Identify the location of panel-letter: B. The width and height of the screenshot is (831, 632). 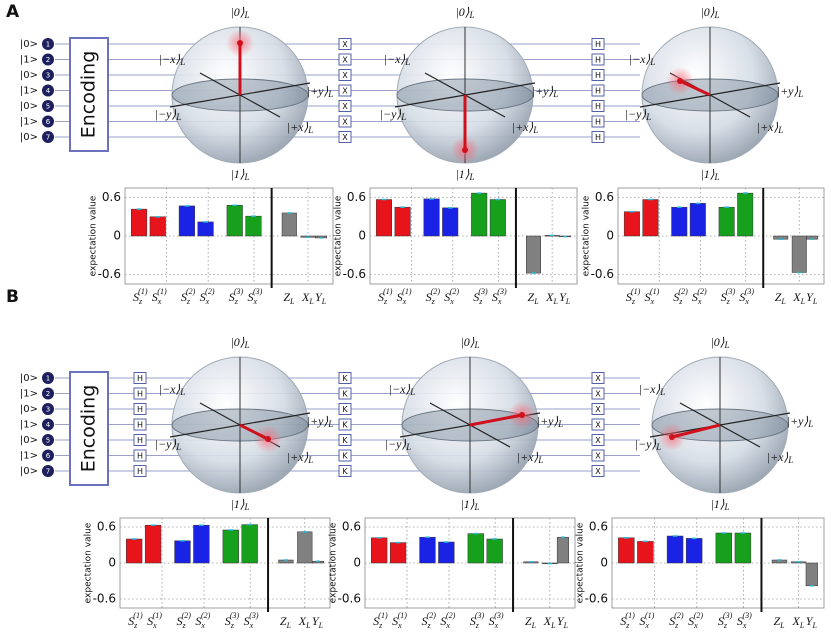
(12, 297).